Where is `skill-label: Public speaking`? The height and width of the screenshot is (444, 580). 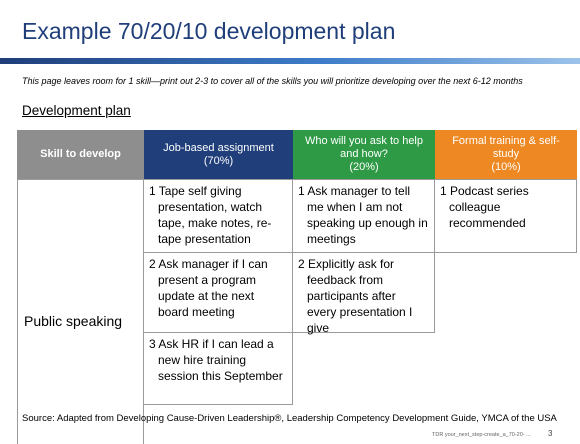 skill-label: Public speaking is located at coordinates (73, 320).